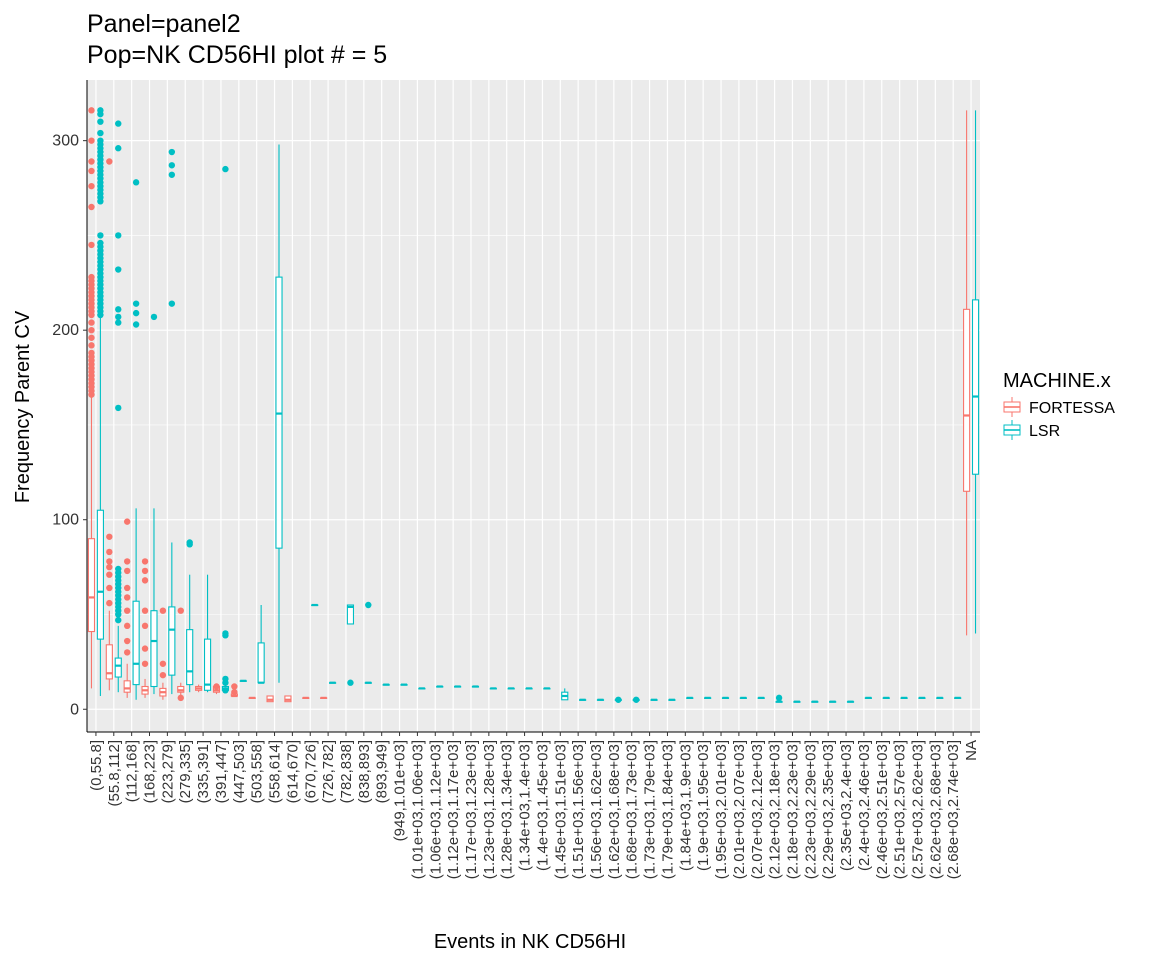 Image resolution: width=1152 pixels, height=960 pixels. What do you see at coordinates (132, 771) in the screenshot?
I see `x-tick-label: (112,168]` at bounding box center [132, 771].